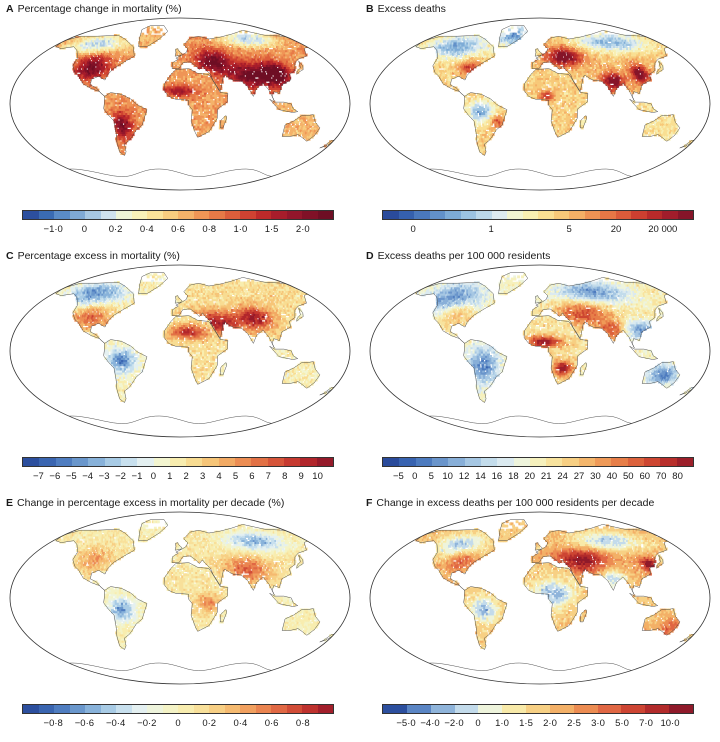 This screenshot has height=742, width=720. Describe the element at coordinates (10, 503) in the screenshot. I see `panel-letter: E` at that location.